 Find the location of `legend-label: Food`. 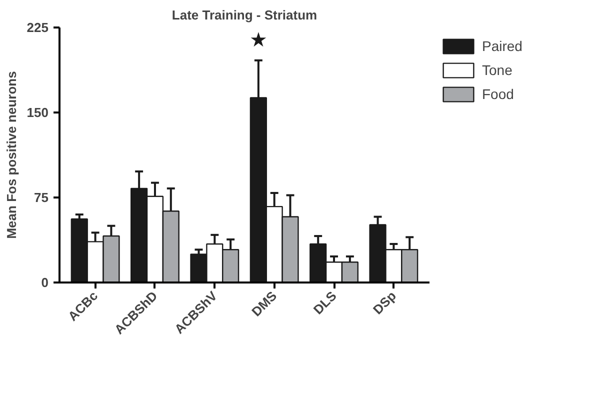

legend-label: Food is located at coordinates (498, 94).